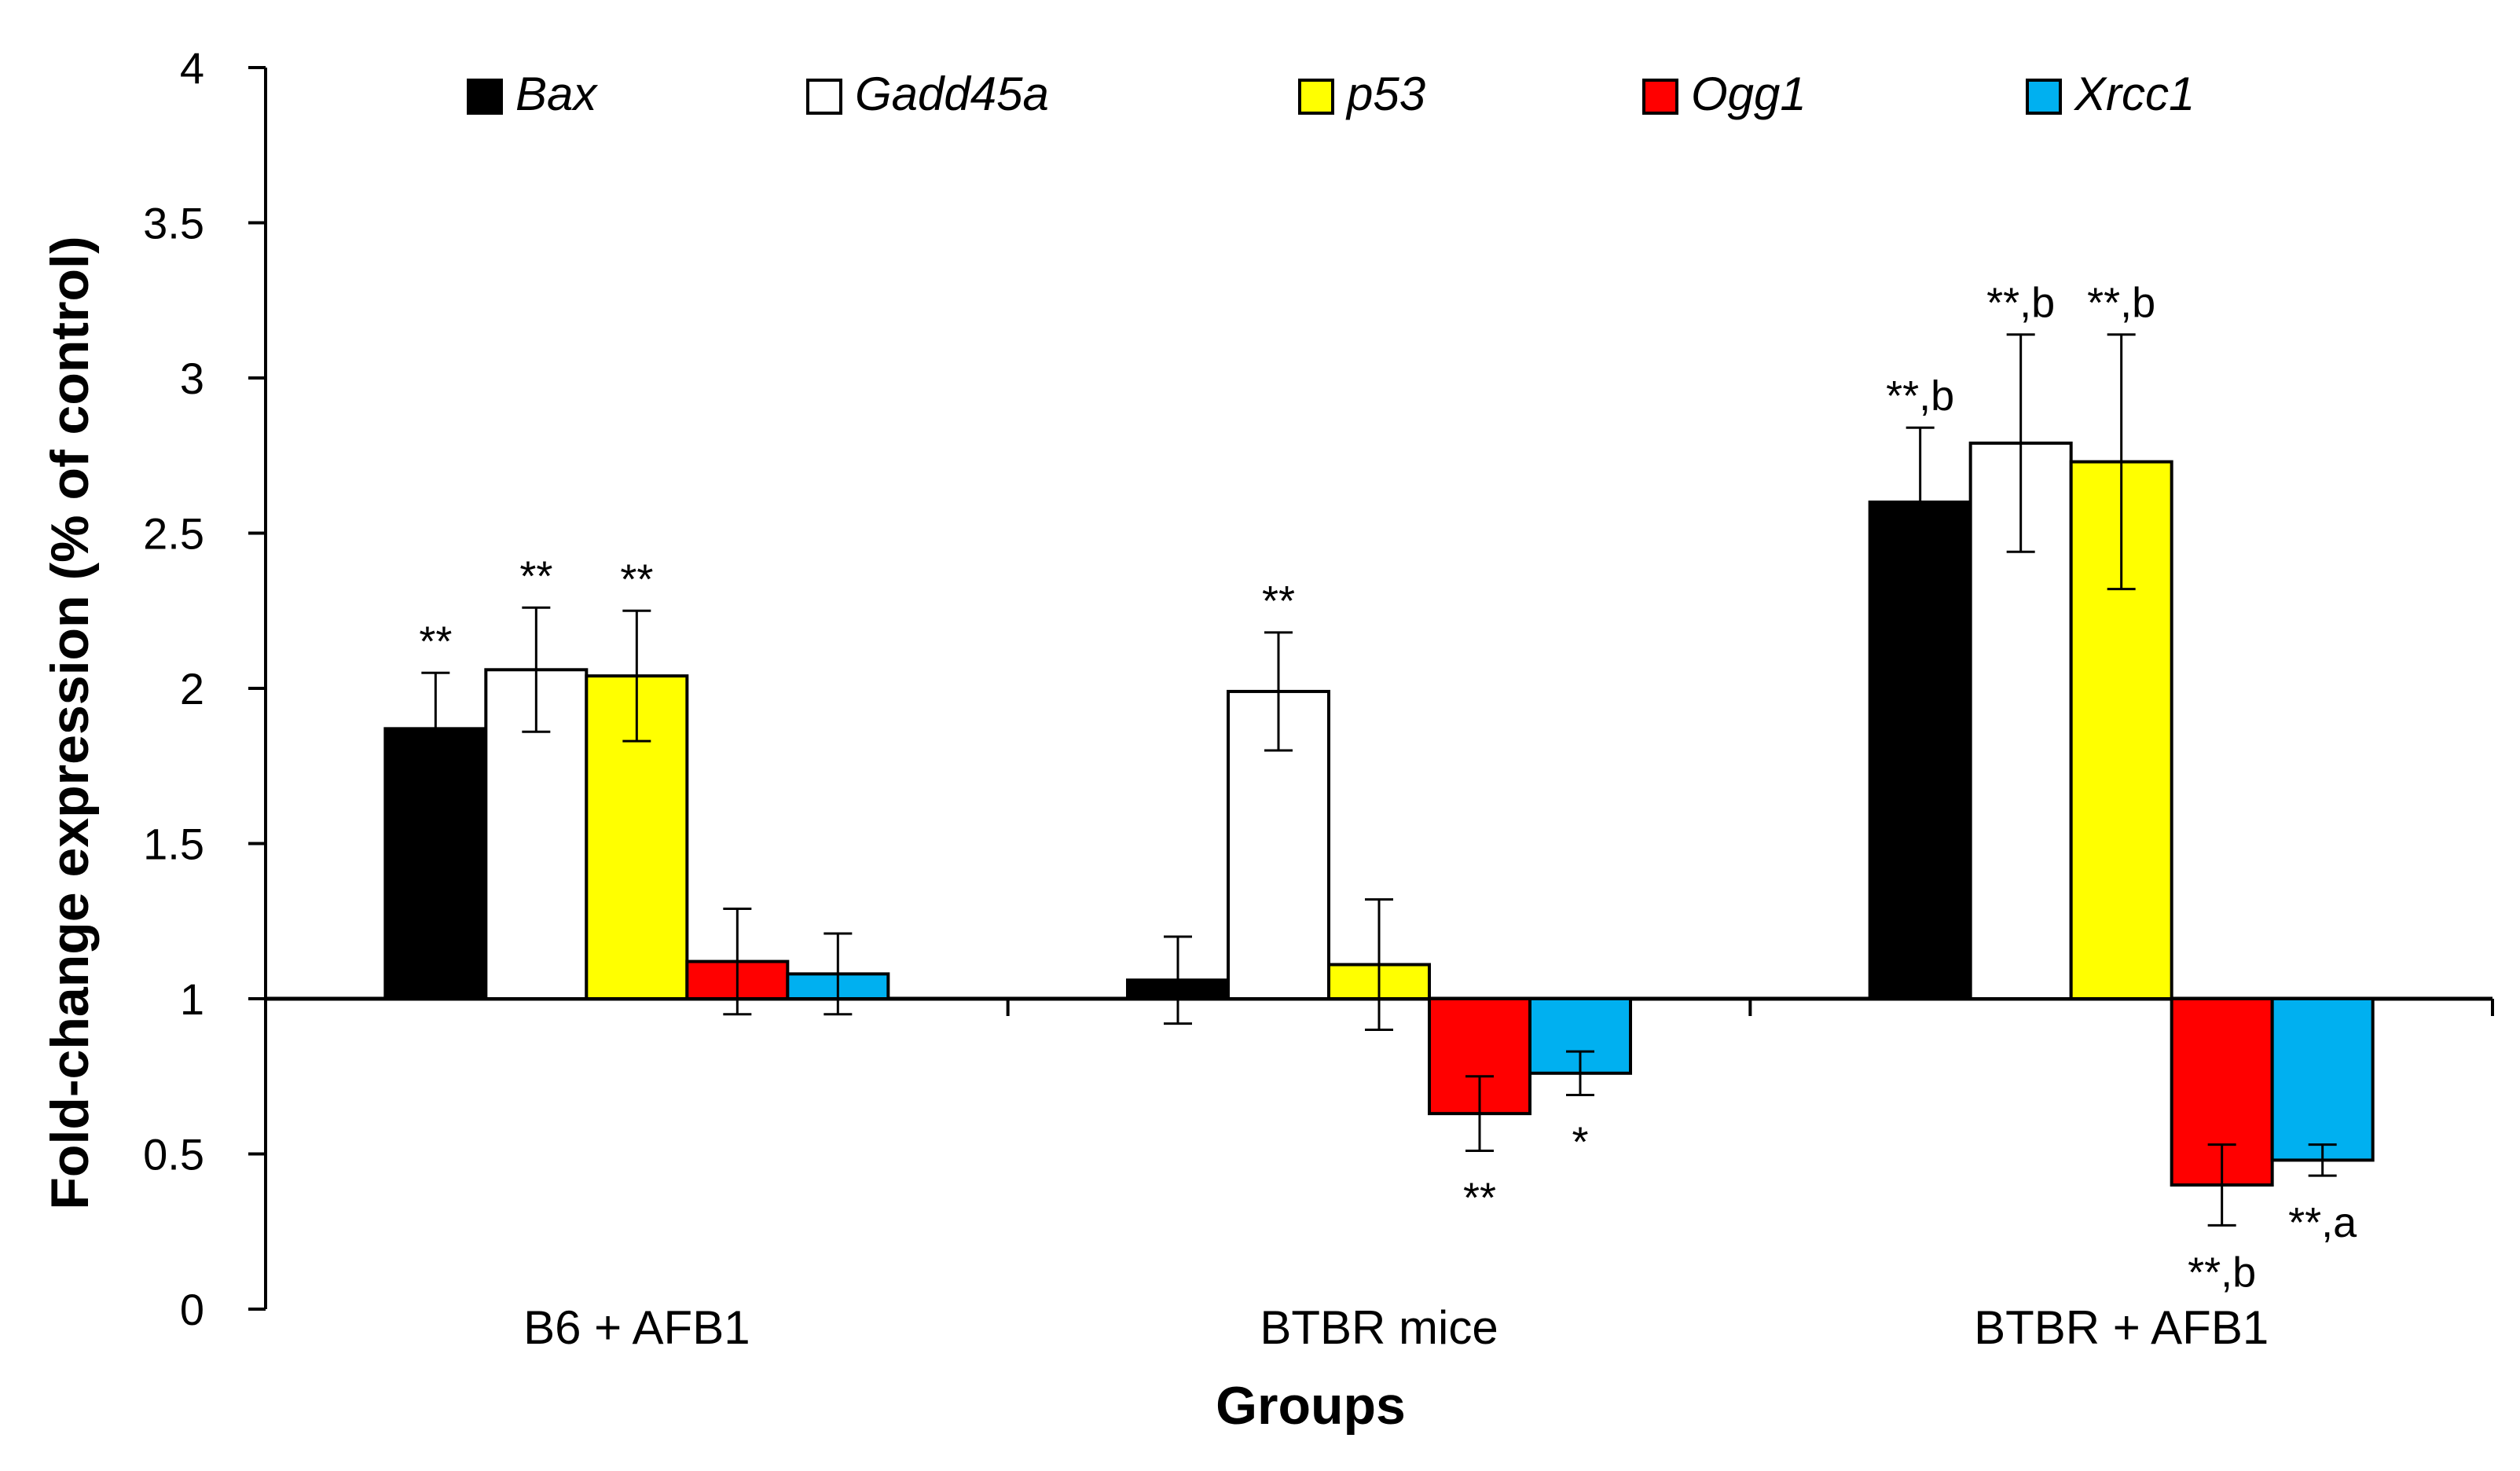 The image size is (2520, 1471). What do you see at coordinates (636, 1327) in the screenshot?
I see `category-label: B6 + AFB1` at bounding box center [636, 1327].